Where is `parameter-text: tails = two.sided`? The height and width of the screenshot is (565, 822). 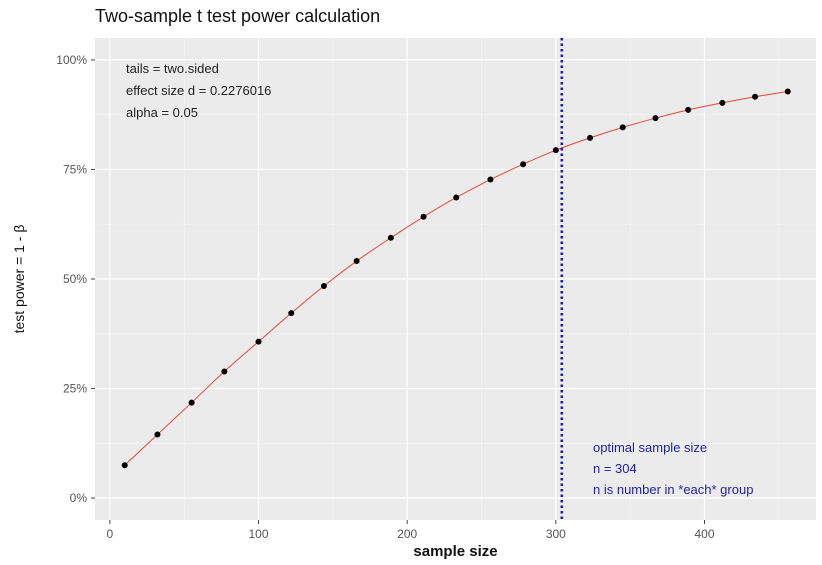
parameter-text: tails = two.sided is located at coordinates (172, 68).